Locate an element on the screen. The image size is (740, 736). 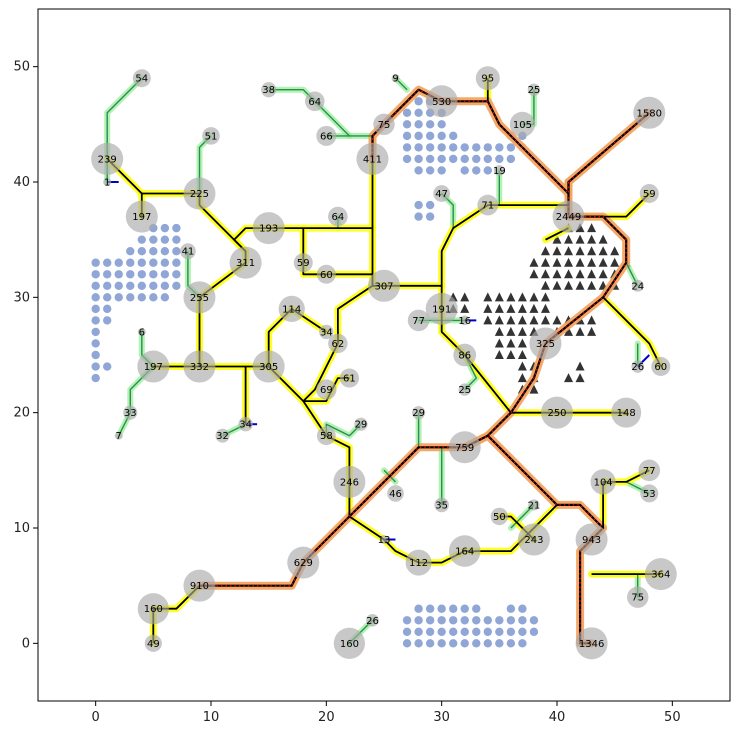
node-label: 530 is located at coordinates (441, 102).